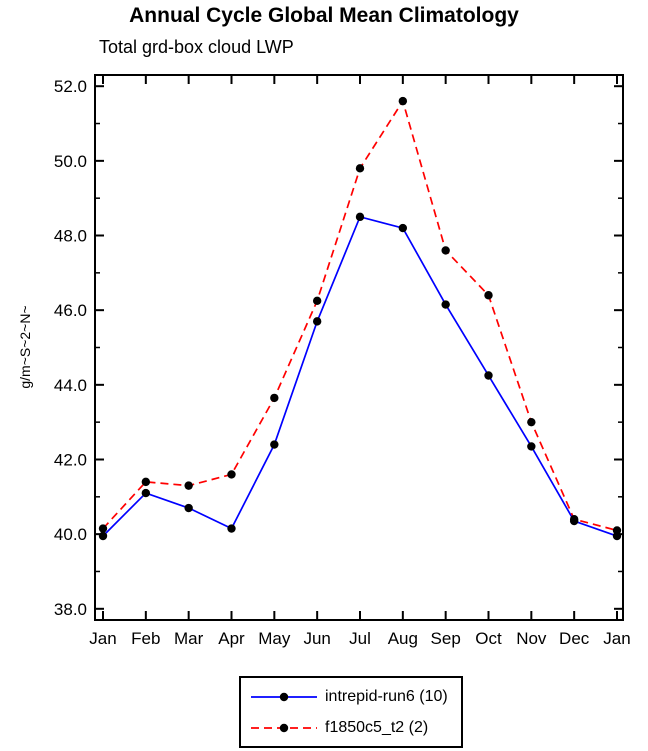 This screenshot has width=648, height=751. What do you see at coordinates (403, 638) in the screenshot?
I see `x-tick-label: Aug` at bounding box center [403, 638].